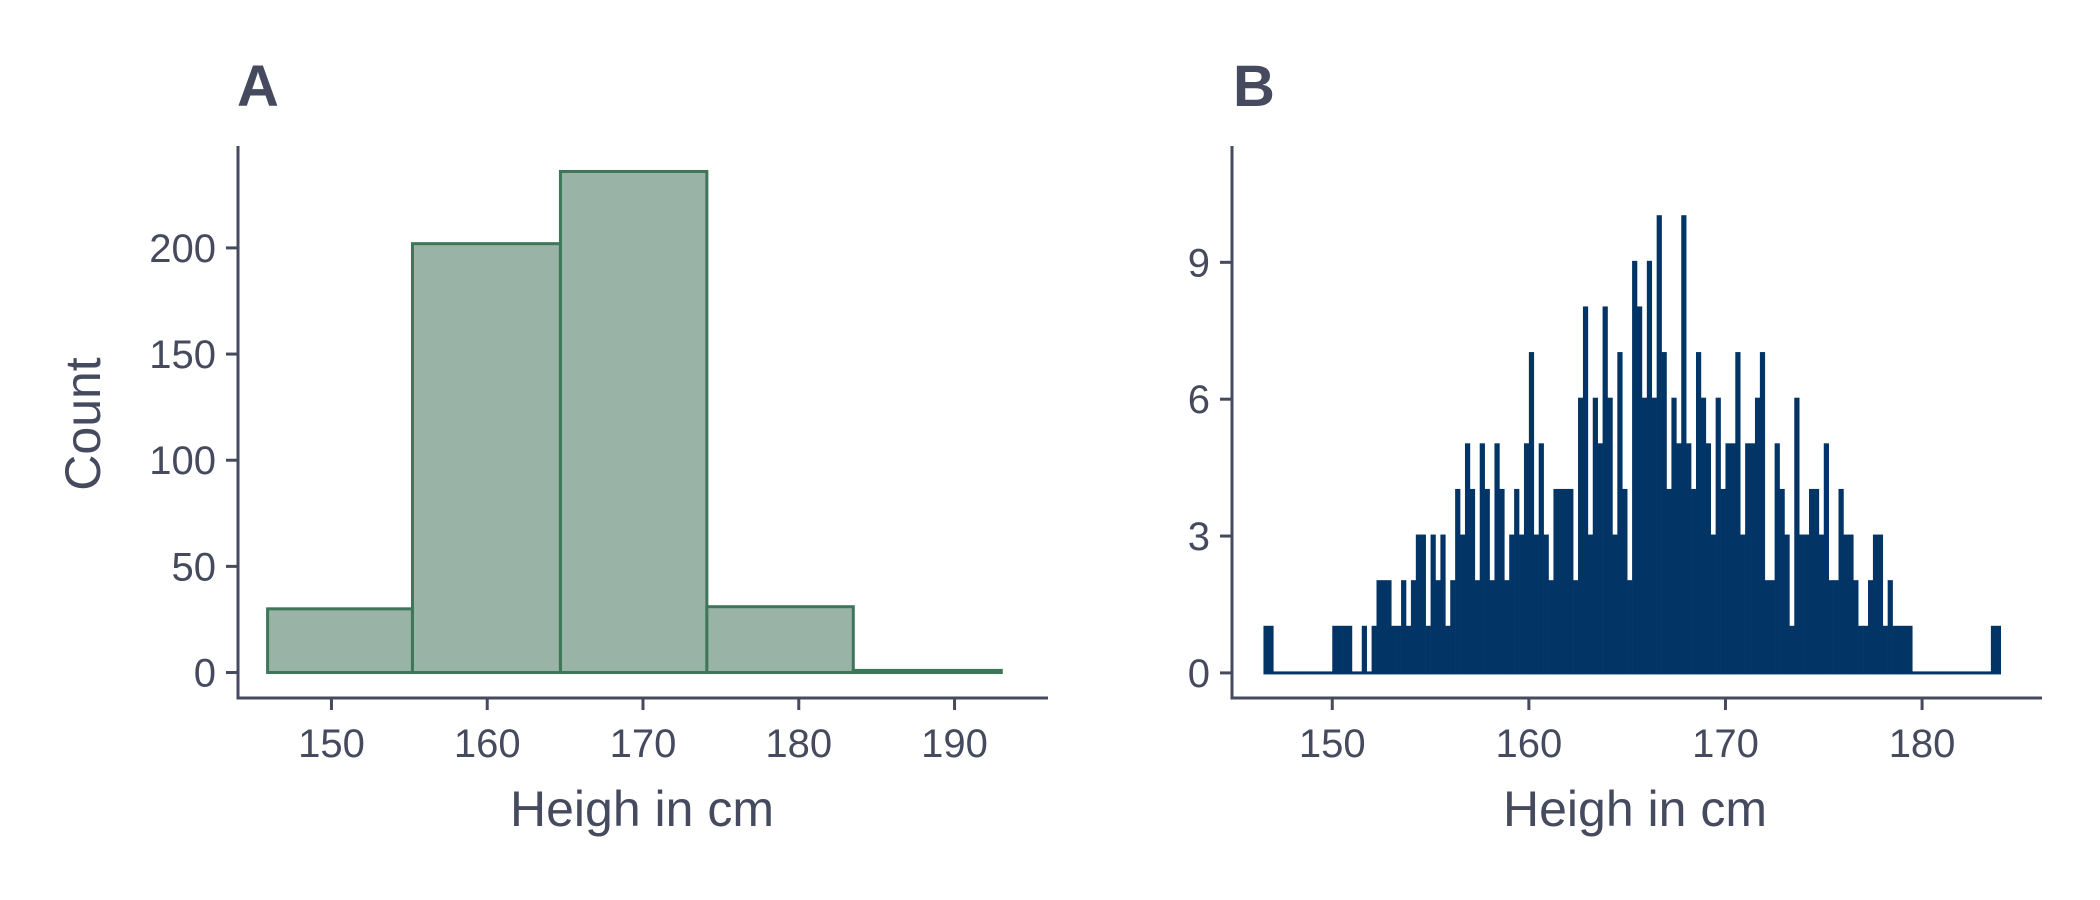 The width and height of the screenshot is (2100, 900). I want to click on panel-b-y-tick-label-0: 0, so click(1199, 674).